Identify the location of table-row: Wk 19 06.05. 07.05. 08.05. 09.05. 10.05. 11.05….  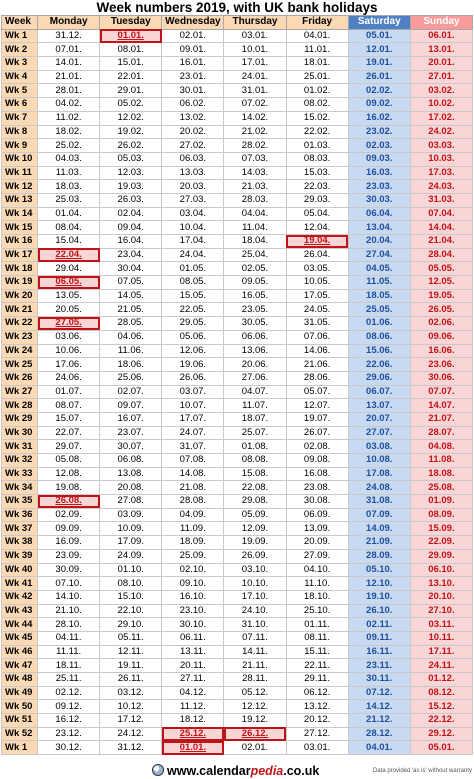
(237, 282).